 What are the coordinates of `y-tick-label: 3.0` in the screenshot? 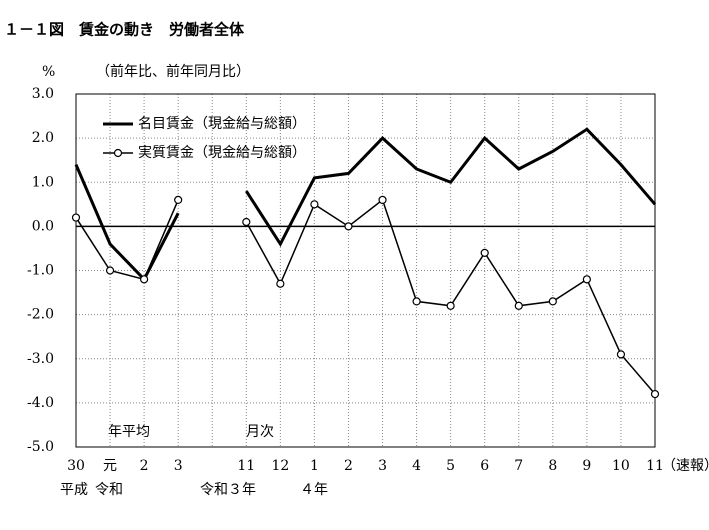 It's located at (43, 94).